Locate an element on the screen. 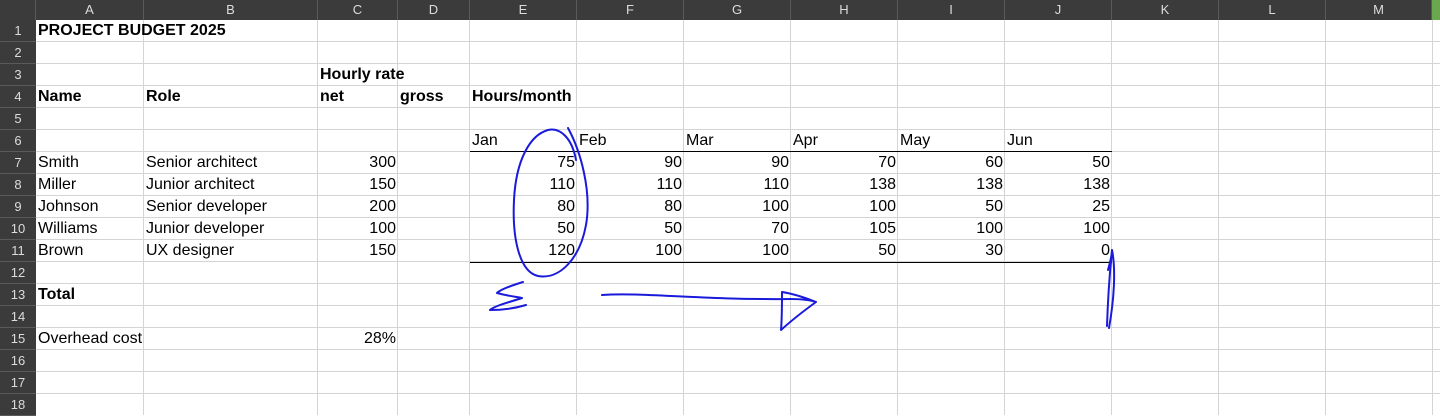  cell-a1-title: PROJECT BUDGET 2025 is located at coordinates (132, 30).